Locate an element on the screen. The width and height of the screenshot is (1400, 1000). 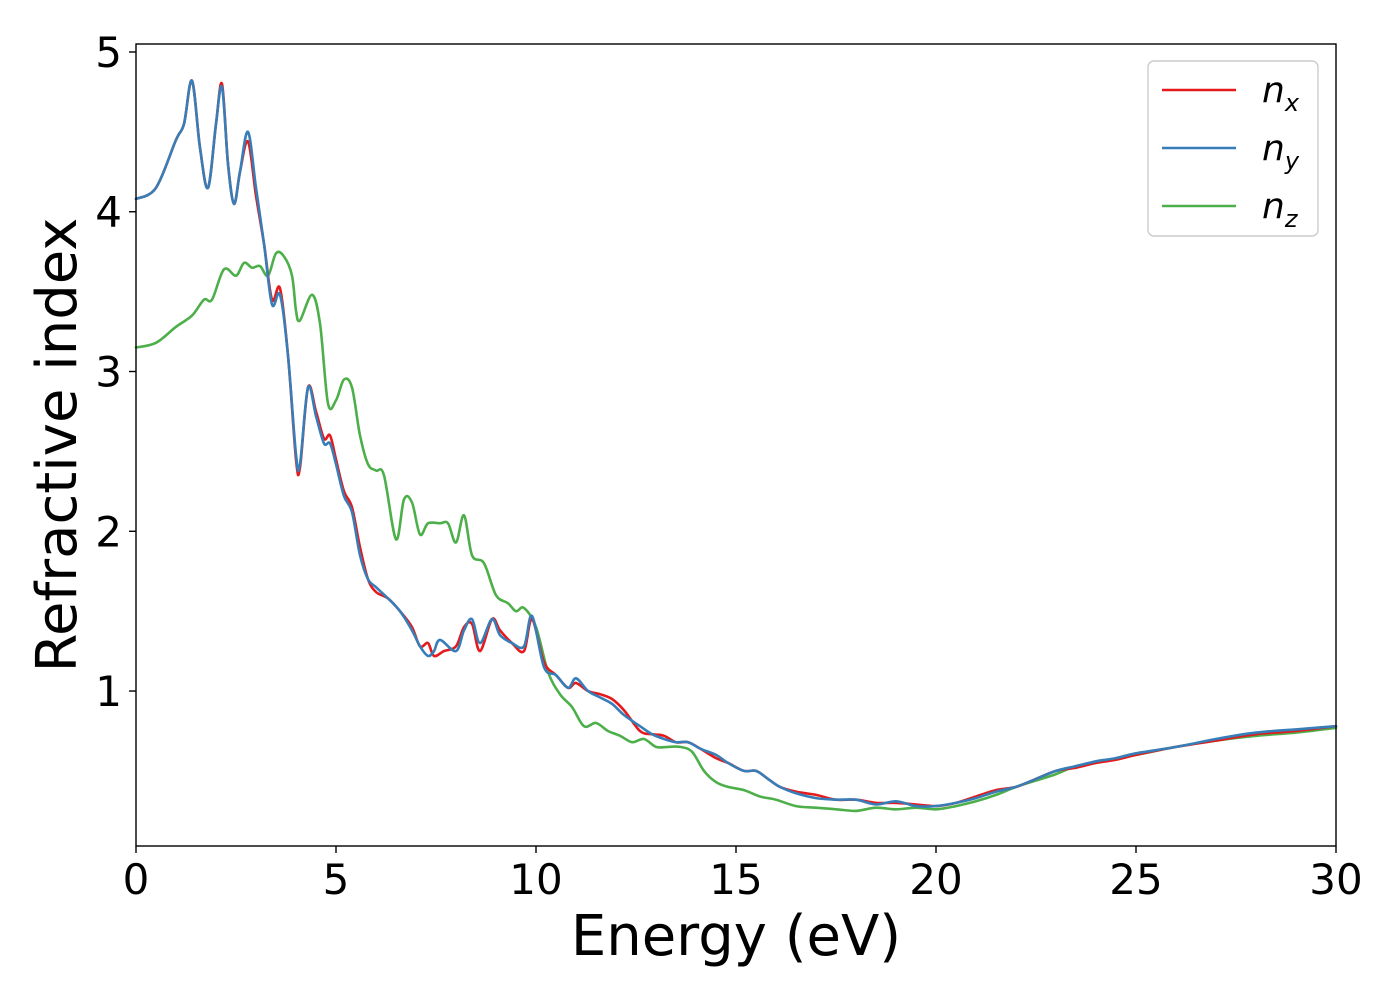
x-tick-label: 10 is located at coordinates (535, 879).